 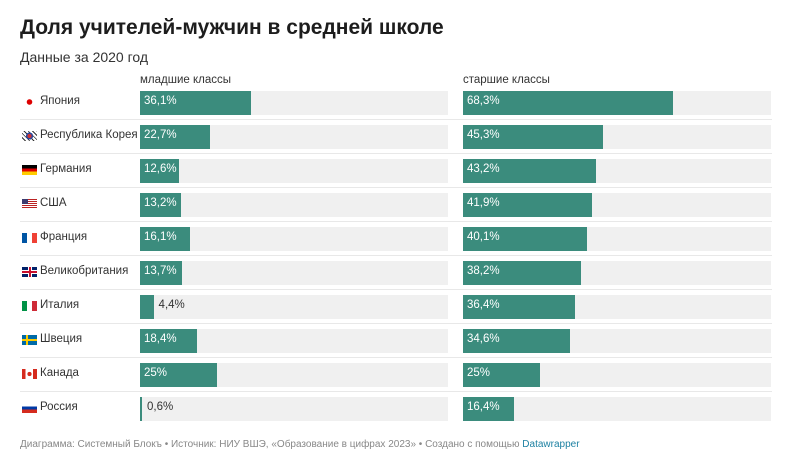 What do you see at coordinates (66, 169) in the screenshot?
I see `country-label: Германия` at bounding box center [66, 169].